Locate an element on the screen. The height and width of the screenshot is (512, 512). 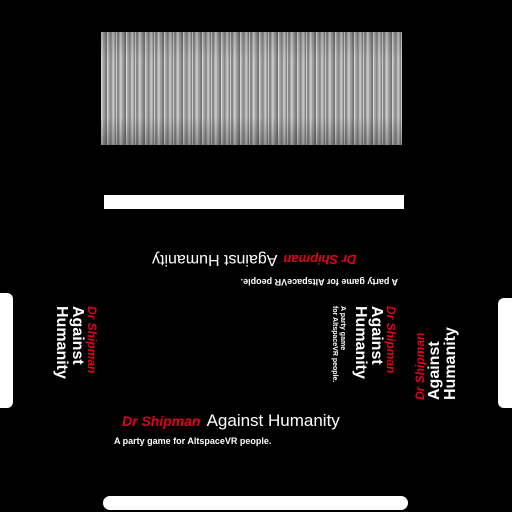
top-face-tagline: A party game for AltspaceVR people. is located at coordinates (319, 282).